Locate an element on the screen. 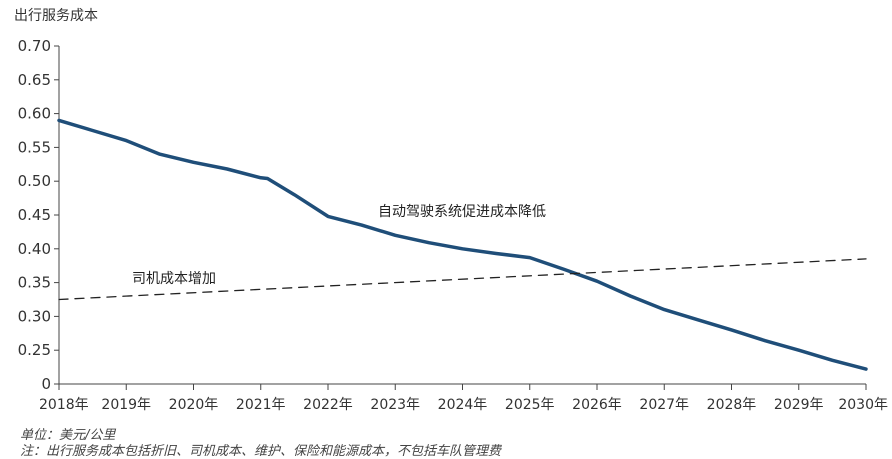 This screenshot has height=459, width=892. y-tick-label: 0.70 is located at coordinates (34, 46).